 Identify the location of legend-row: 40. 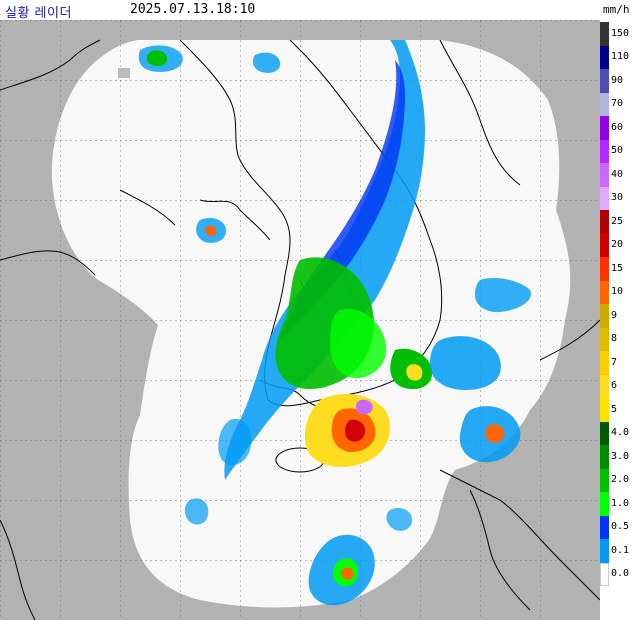
(617, 175).